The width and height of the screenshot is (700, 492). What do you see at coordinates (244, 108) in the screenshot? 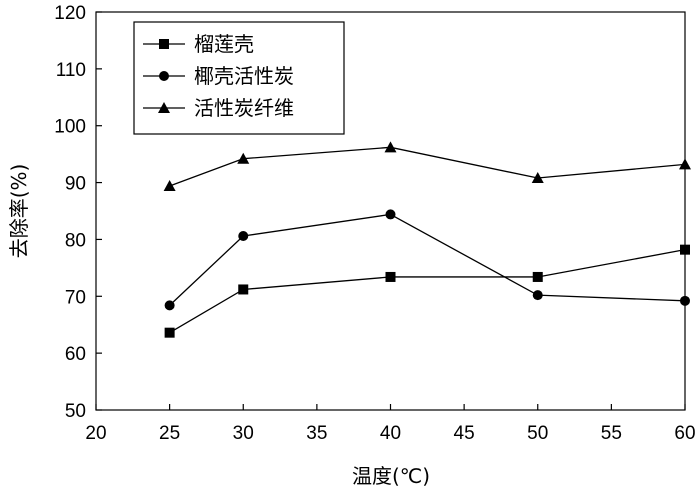
I see `legend-label: 活性炭纤维` at bounding box center [244, 108].